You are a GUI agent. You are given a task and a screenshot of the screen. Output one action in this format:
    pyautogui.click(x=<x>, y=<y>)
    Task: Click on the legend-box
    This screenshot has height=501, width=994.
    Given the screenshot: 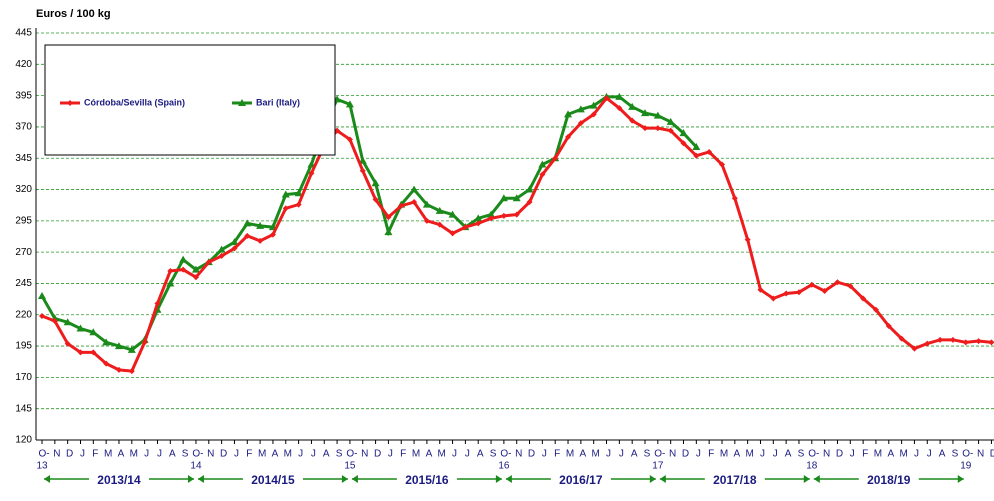 What is the action you would take?
    pyautogui.click(x=190, y=100)
    